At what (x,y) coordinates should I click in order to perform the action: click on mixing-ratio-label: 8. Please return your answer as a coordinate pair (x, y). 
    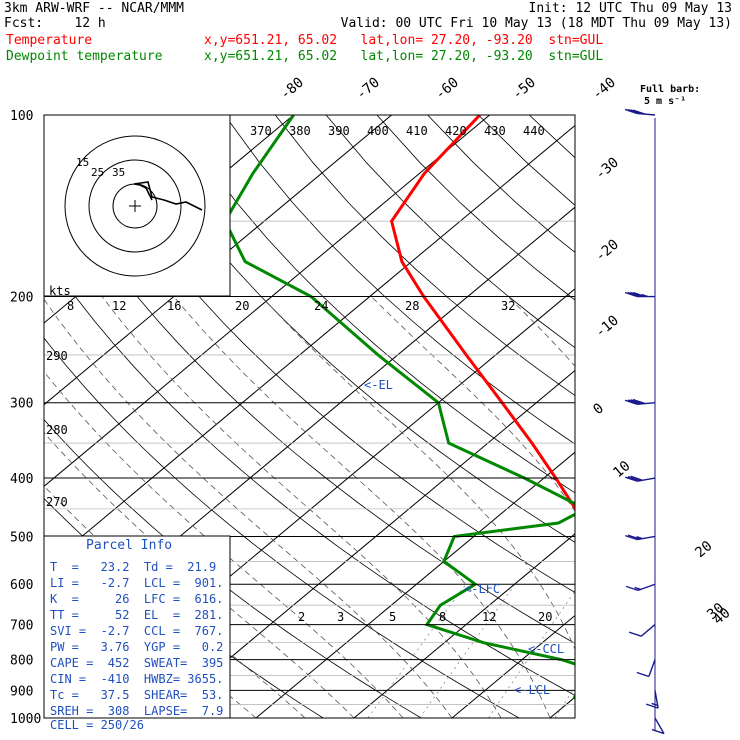
    Looking at the image, I should click on (70, 306).